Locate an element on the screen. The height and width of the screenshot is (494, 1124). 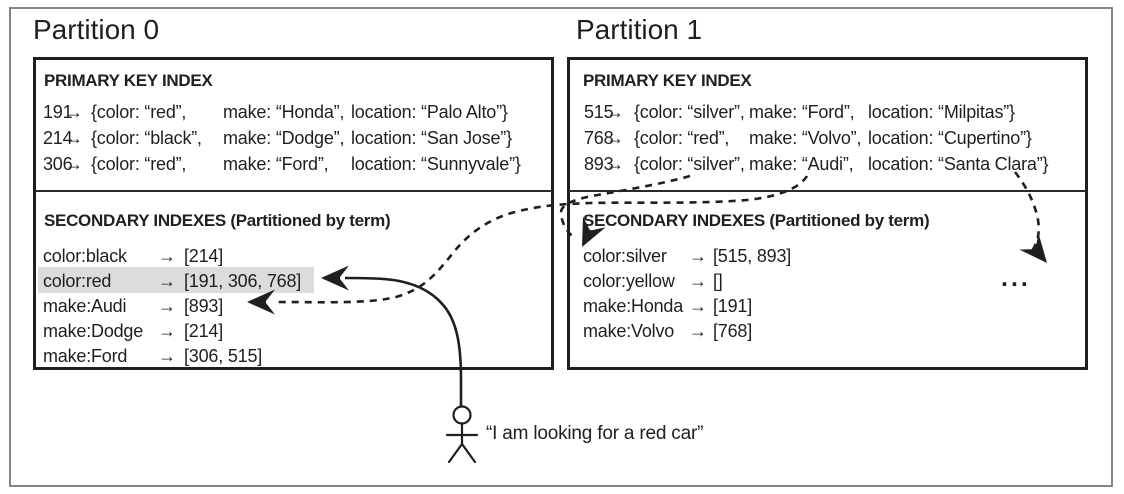
field-location: location: “Milpitas”} is located at coordinates (941, 112).